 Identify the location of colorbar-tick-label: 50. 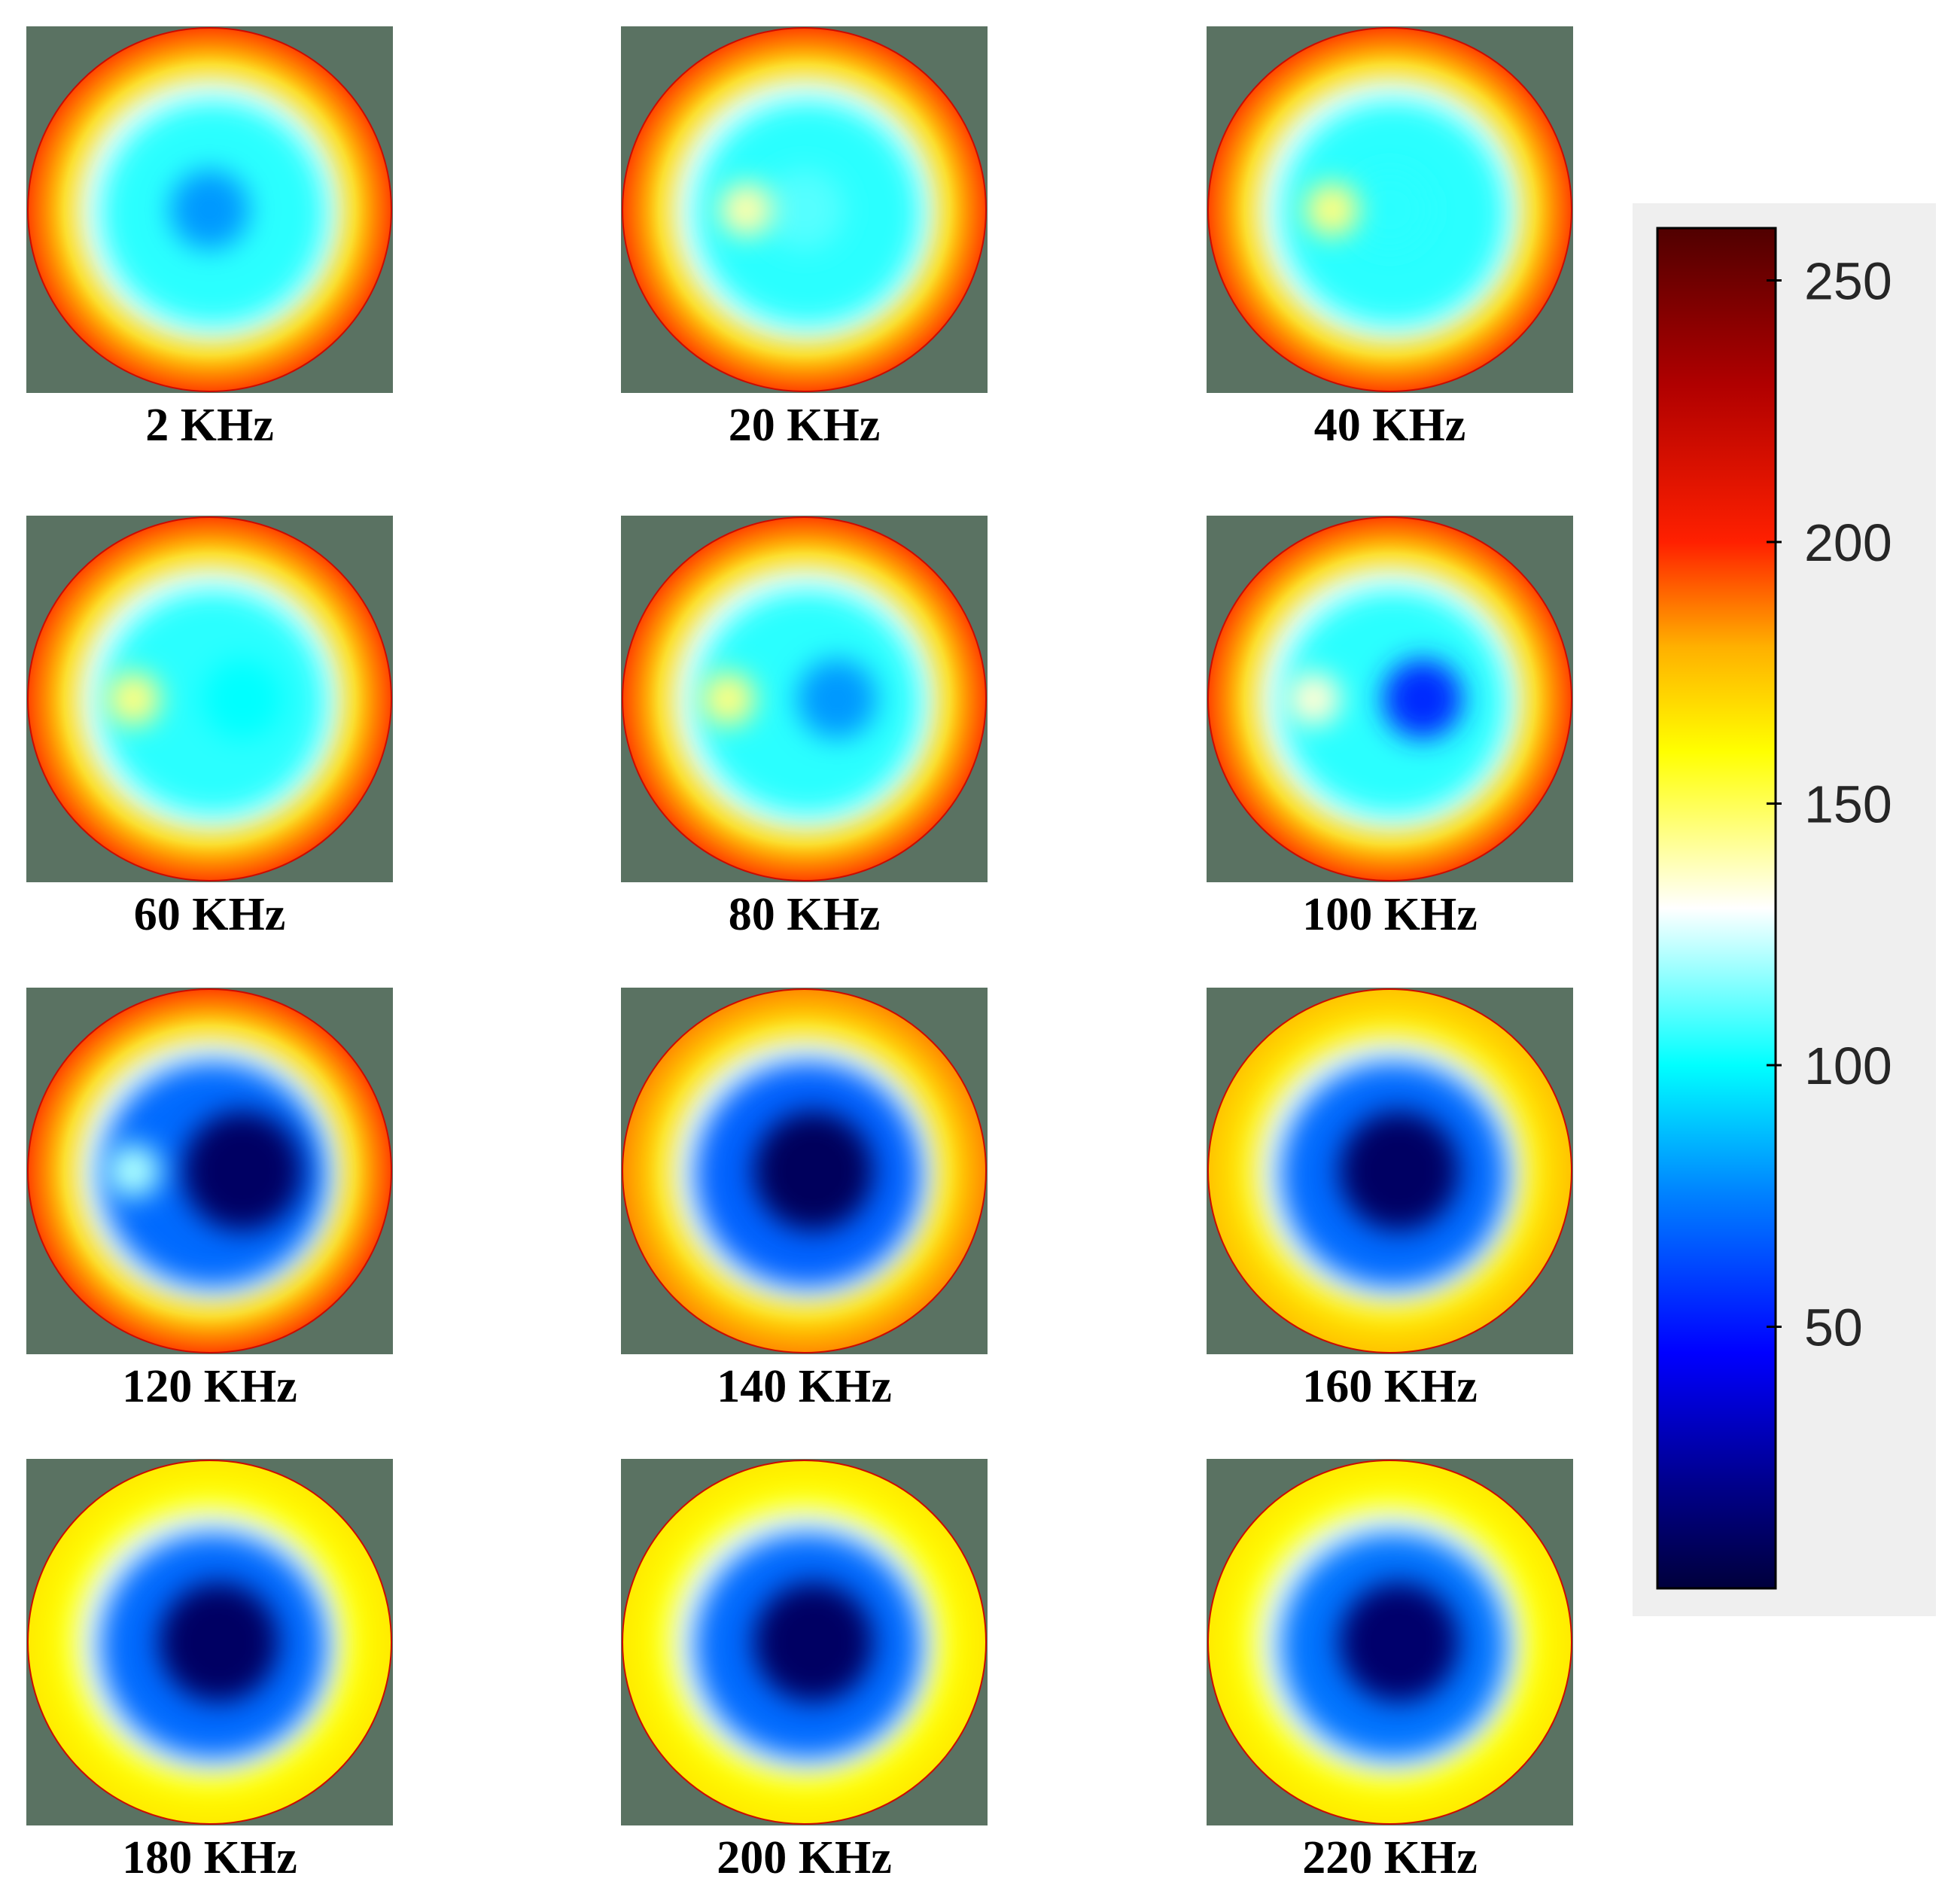
(1833, 1328).